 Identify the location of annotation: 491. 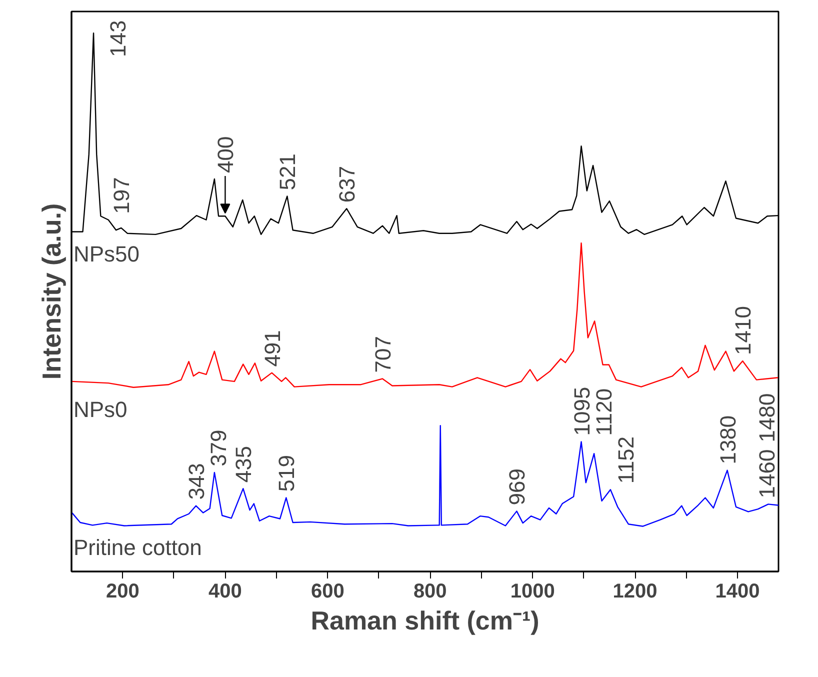
(272, 348).